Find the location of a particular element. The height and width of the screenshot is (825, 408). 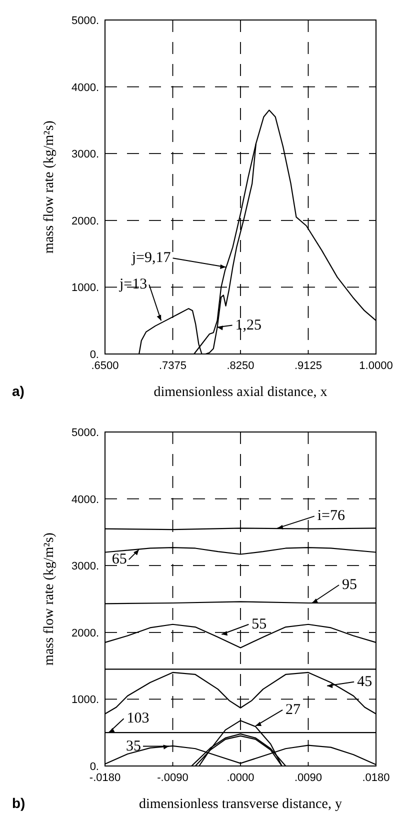

annotation: 65 is located at coordinates (119, 560).